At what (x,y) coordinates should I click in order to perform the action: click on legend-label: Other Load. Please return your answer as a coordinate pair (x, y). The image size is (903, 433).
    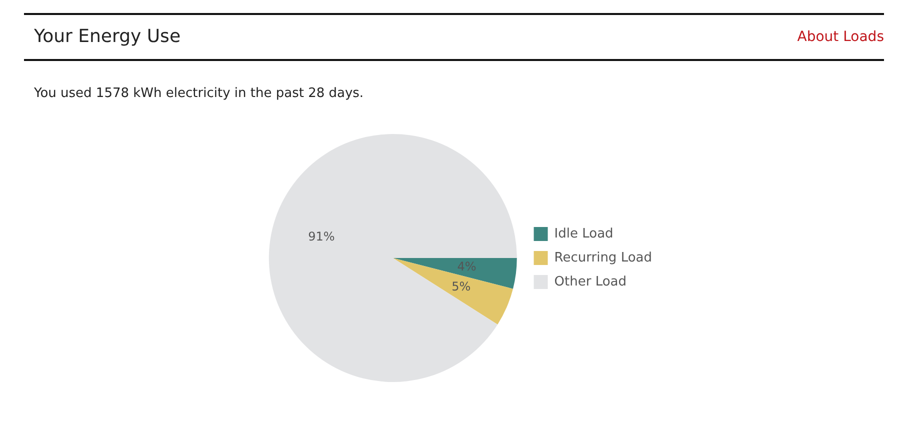
    Looking at the image, I should click on (590, 282).